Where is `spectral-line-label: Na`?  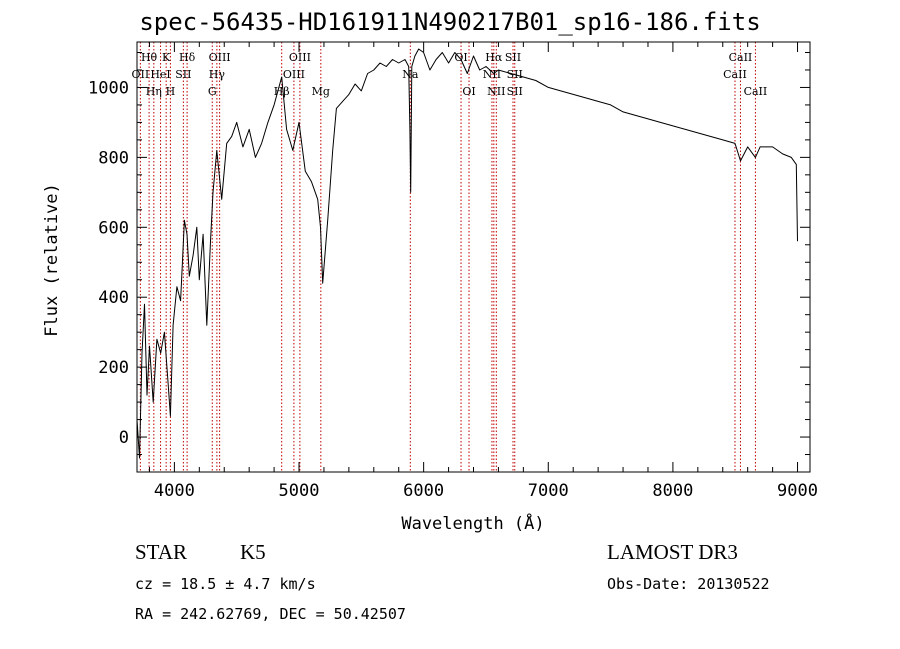 spectral-line-label: Na is located at coordinates (410, 74).